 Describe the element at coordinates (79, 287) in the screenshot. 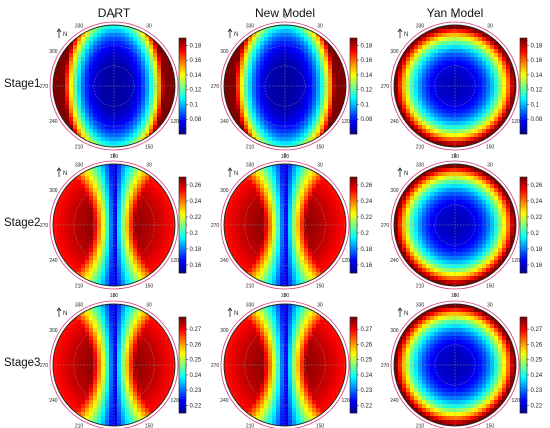

I see `azimuth-tick-label: 210` at that location.